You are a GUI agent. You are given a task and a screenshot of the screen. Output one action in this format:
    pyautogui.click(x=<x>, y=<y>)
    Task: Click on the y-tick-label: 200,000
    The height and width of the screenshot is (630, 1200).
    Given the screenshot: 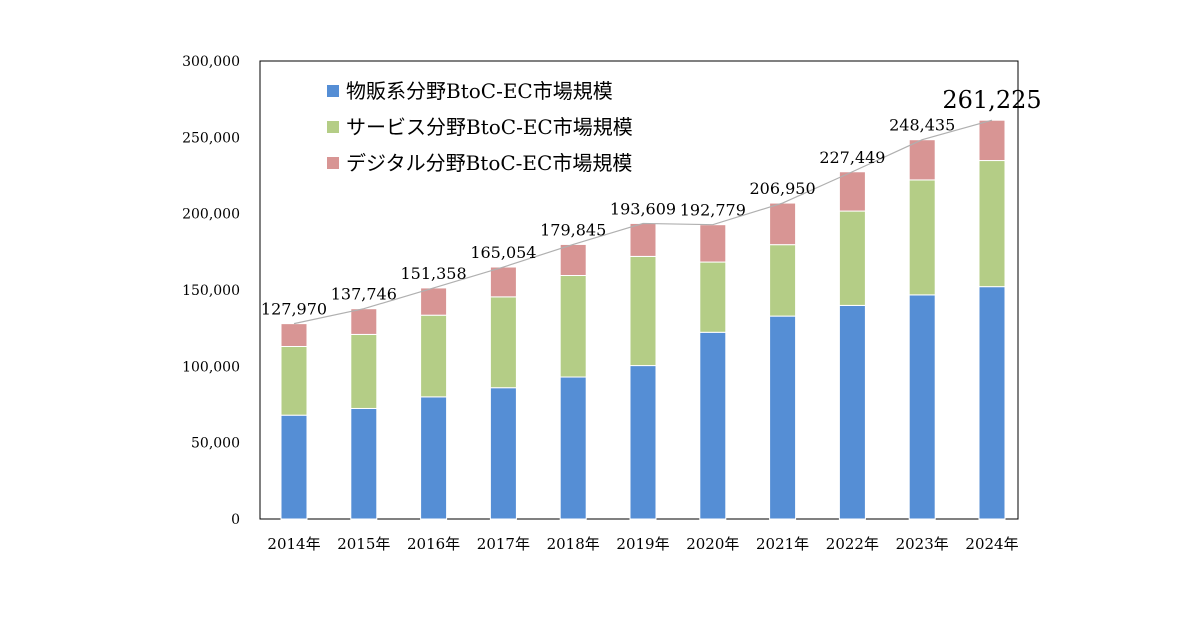 What is the action you would take?
    pyautogui.click(x=211, y=215)
    